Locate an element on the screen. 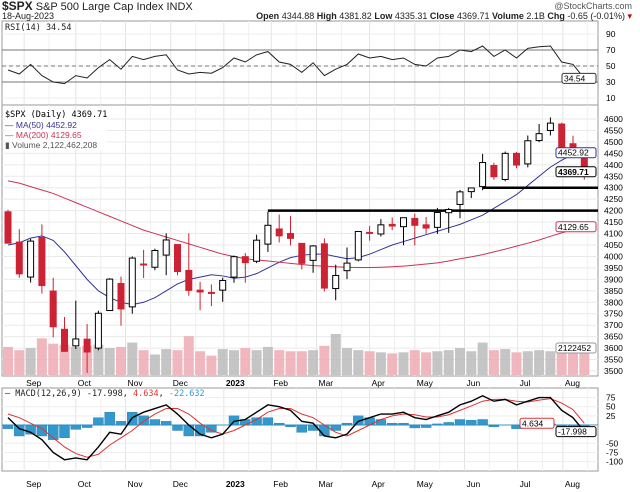 Image resolution: width=640 pixels, height=492 pixels. rsi-tick-label: 50 is located at coordinates (611, 66).